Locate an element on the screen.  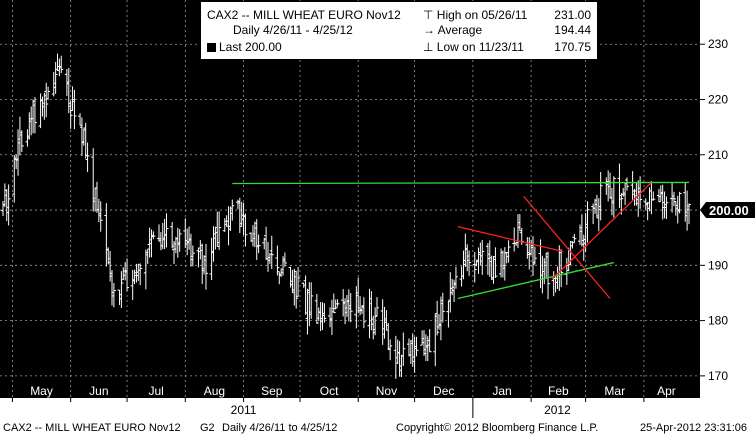
y-tick-label: 230 is located at coordinates (718, 44).